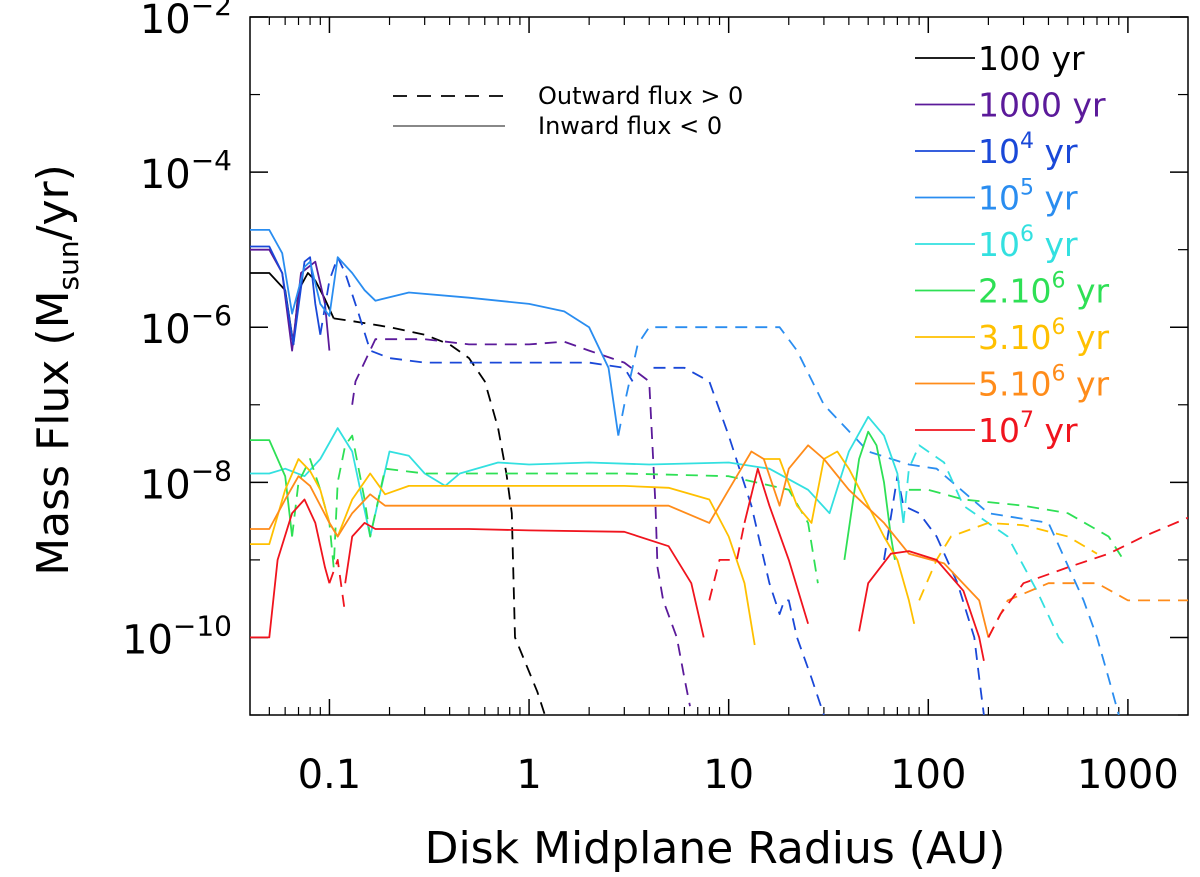 Image resolution: width=1200 pixels, height=877 pixels. What do you see at coordinates (728, 775) in the screenshot?
I see `x-tick-label: 10` at bounding box center [728, 775].